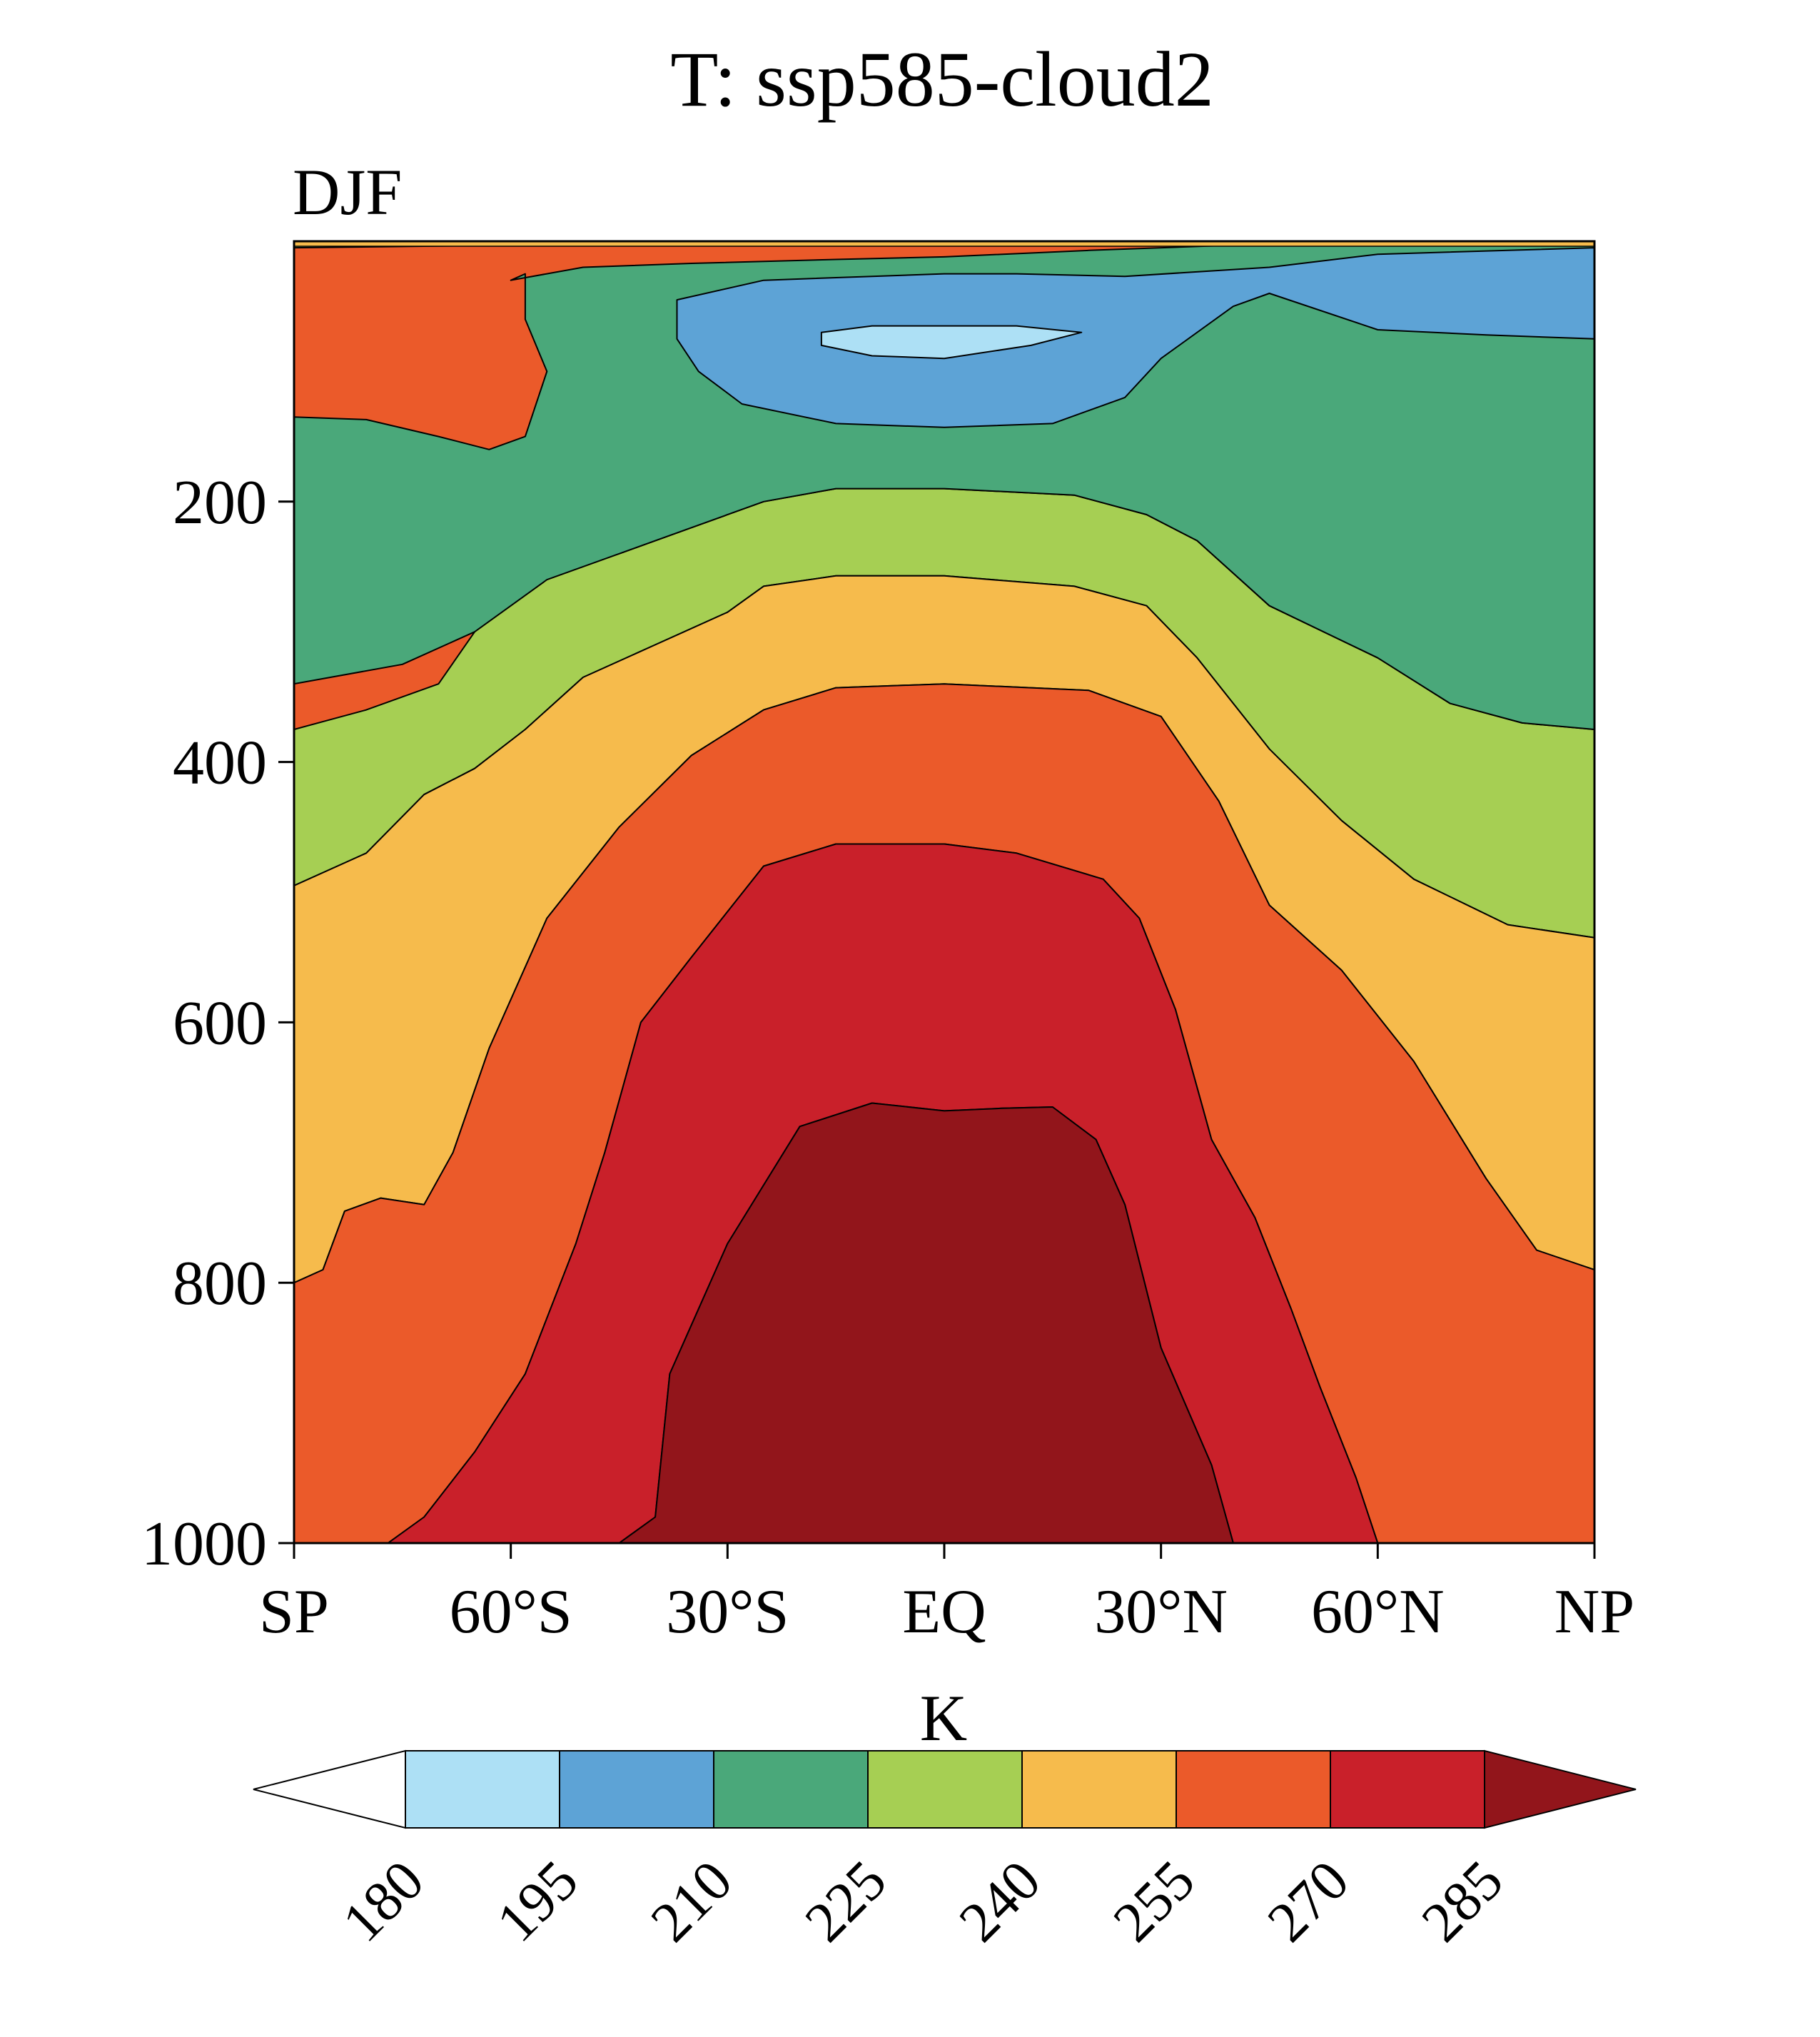 This screenshot has height=2037, width=1820. What do you see at coordinates (1000, 1901) in the screenshot?
I see `colorbar-tick-label: 240` at bounding box center [1000, 1901].